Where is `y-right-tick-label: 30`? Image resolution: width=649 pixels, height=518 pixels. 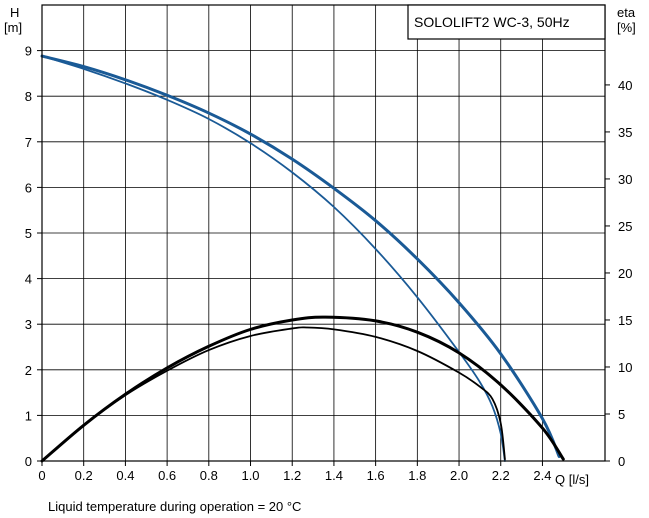
y-right-tick-label: 30 is located at coordinates (625, 179).